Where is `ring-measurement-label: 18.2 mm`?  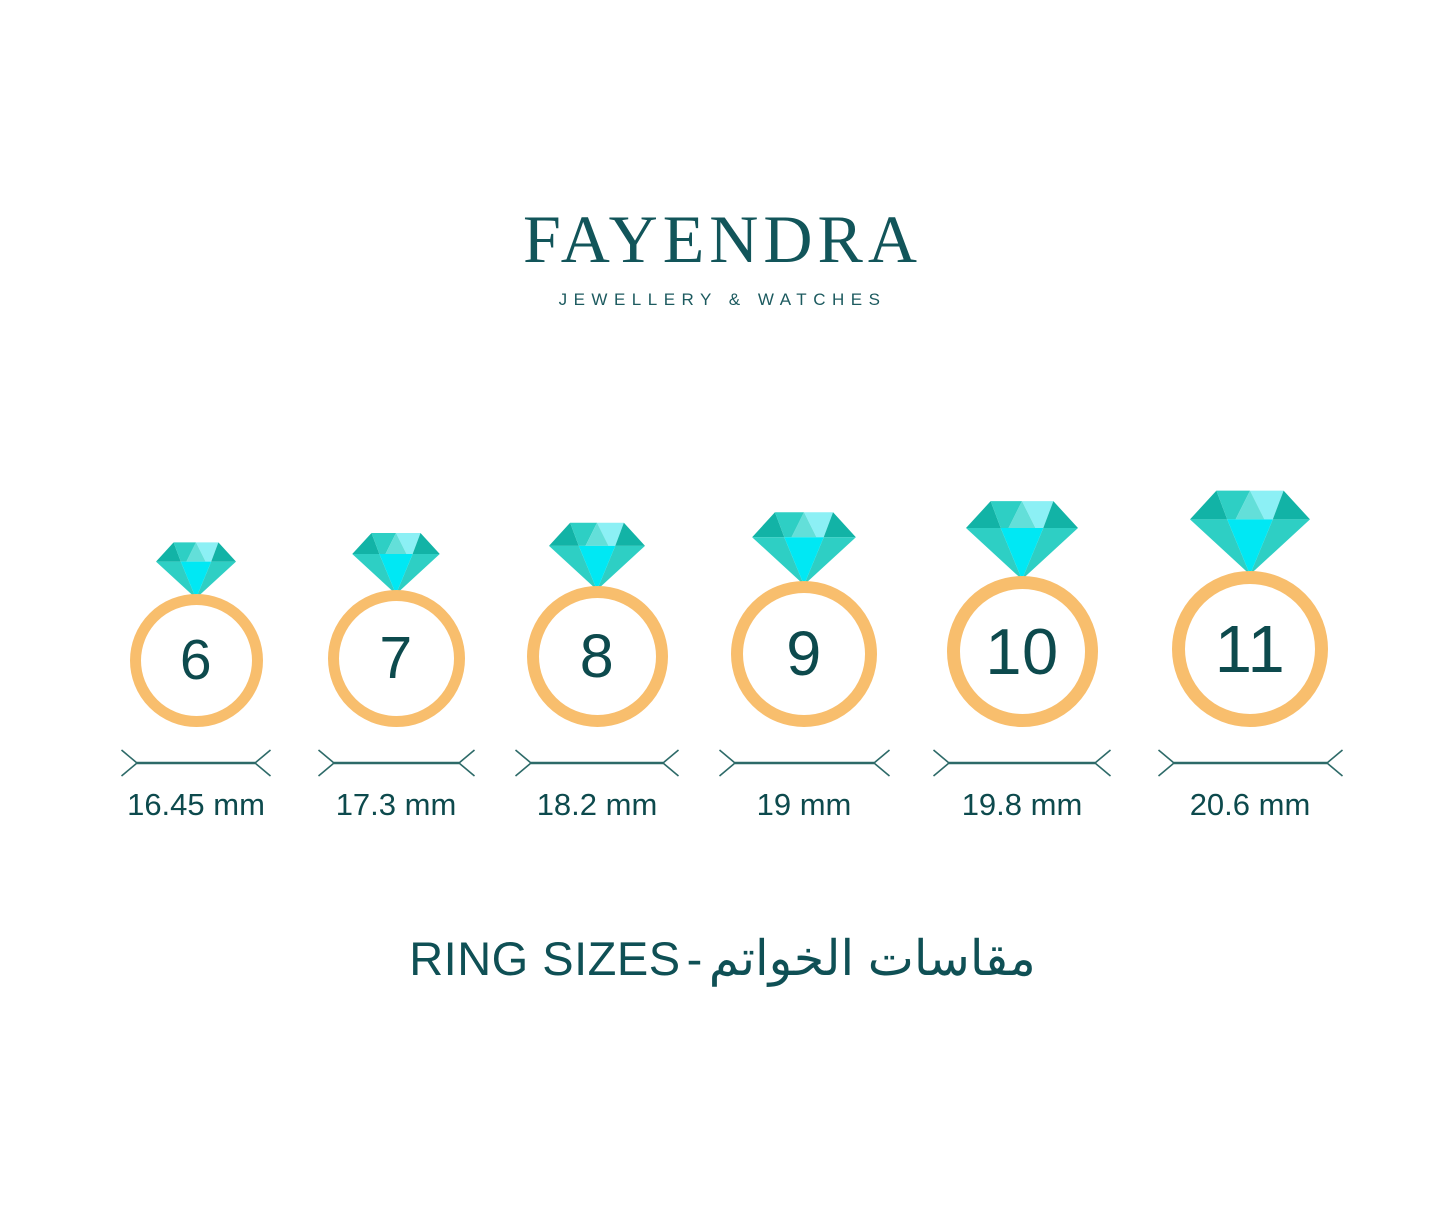
ring-measurement-label: 18.2 mm is located at coordinates (597, 804).